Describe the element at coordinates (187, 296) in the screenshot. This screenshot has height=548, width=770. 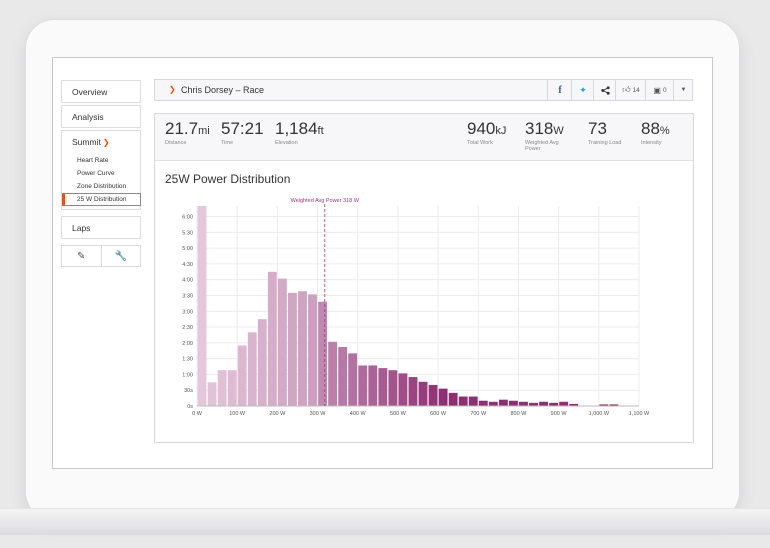
I see `y-tick-label: 3:30` at that location.